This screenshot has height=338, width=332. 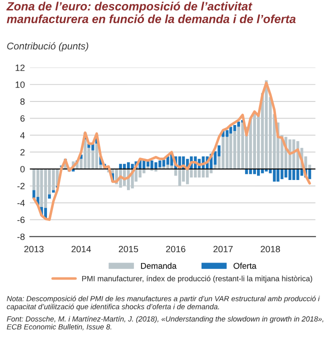 I want to click on y-tick-label: 8, so click(x=22, y=101).